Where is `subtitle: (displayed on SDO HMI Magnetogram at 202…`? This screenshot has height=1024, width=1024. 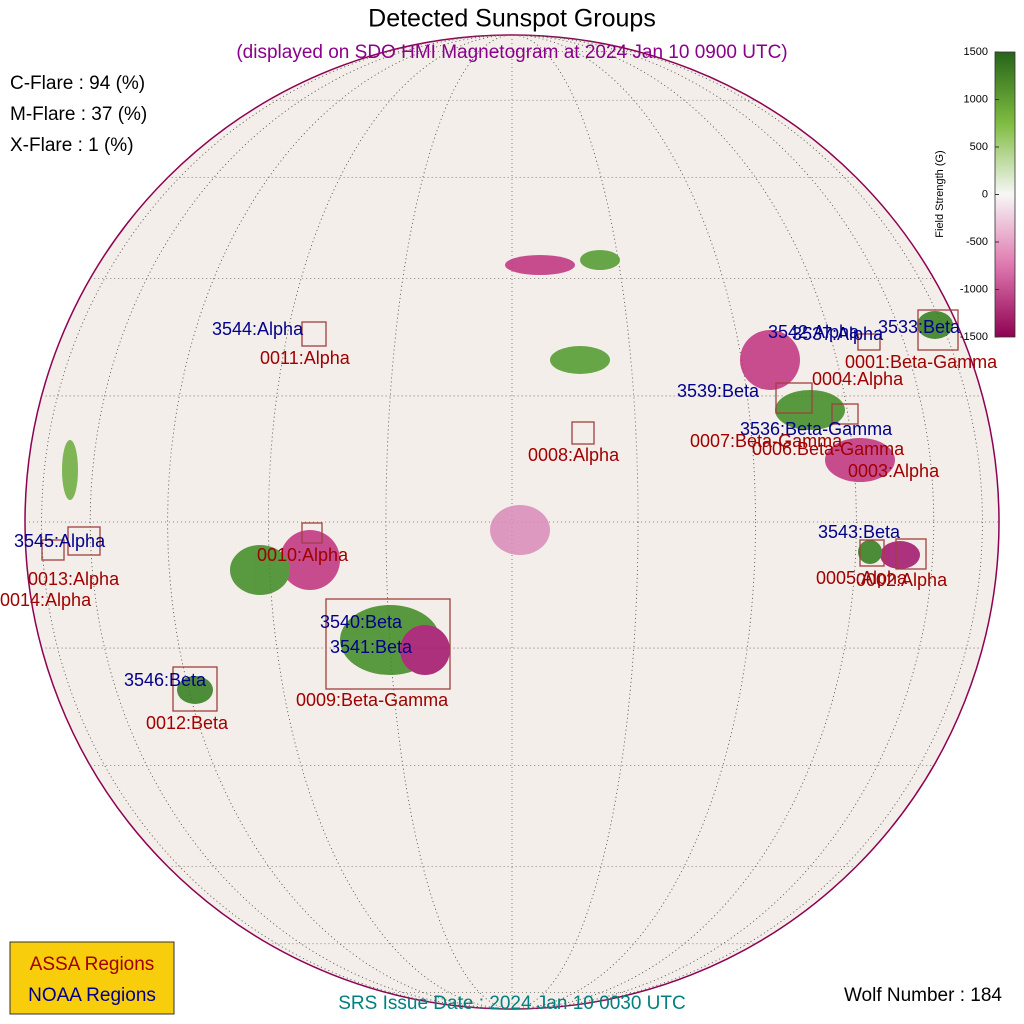 subtitle: (displayed on SDO HMI Magnetogram at 202… is located at coordinates (511, 52).